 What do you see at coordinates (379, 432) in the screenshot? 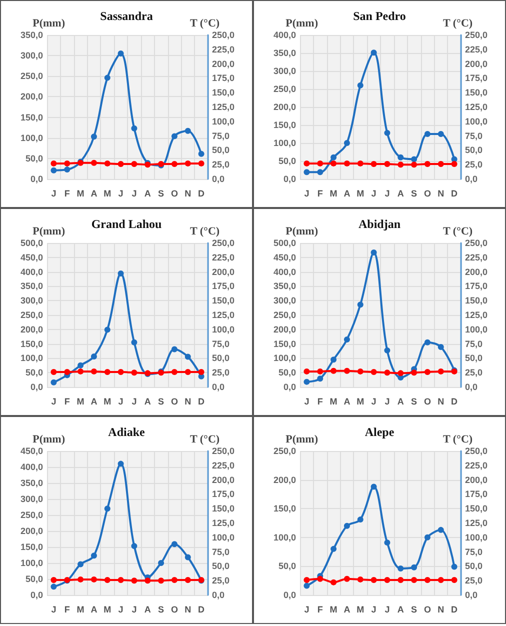
I see `chart-title: Alepe` at bounding box center [379, 432].